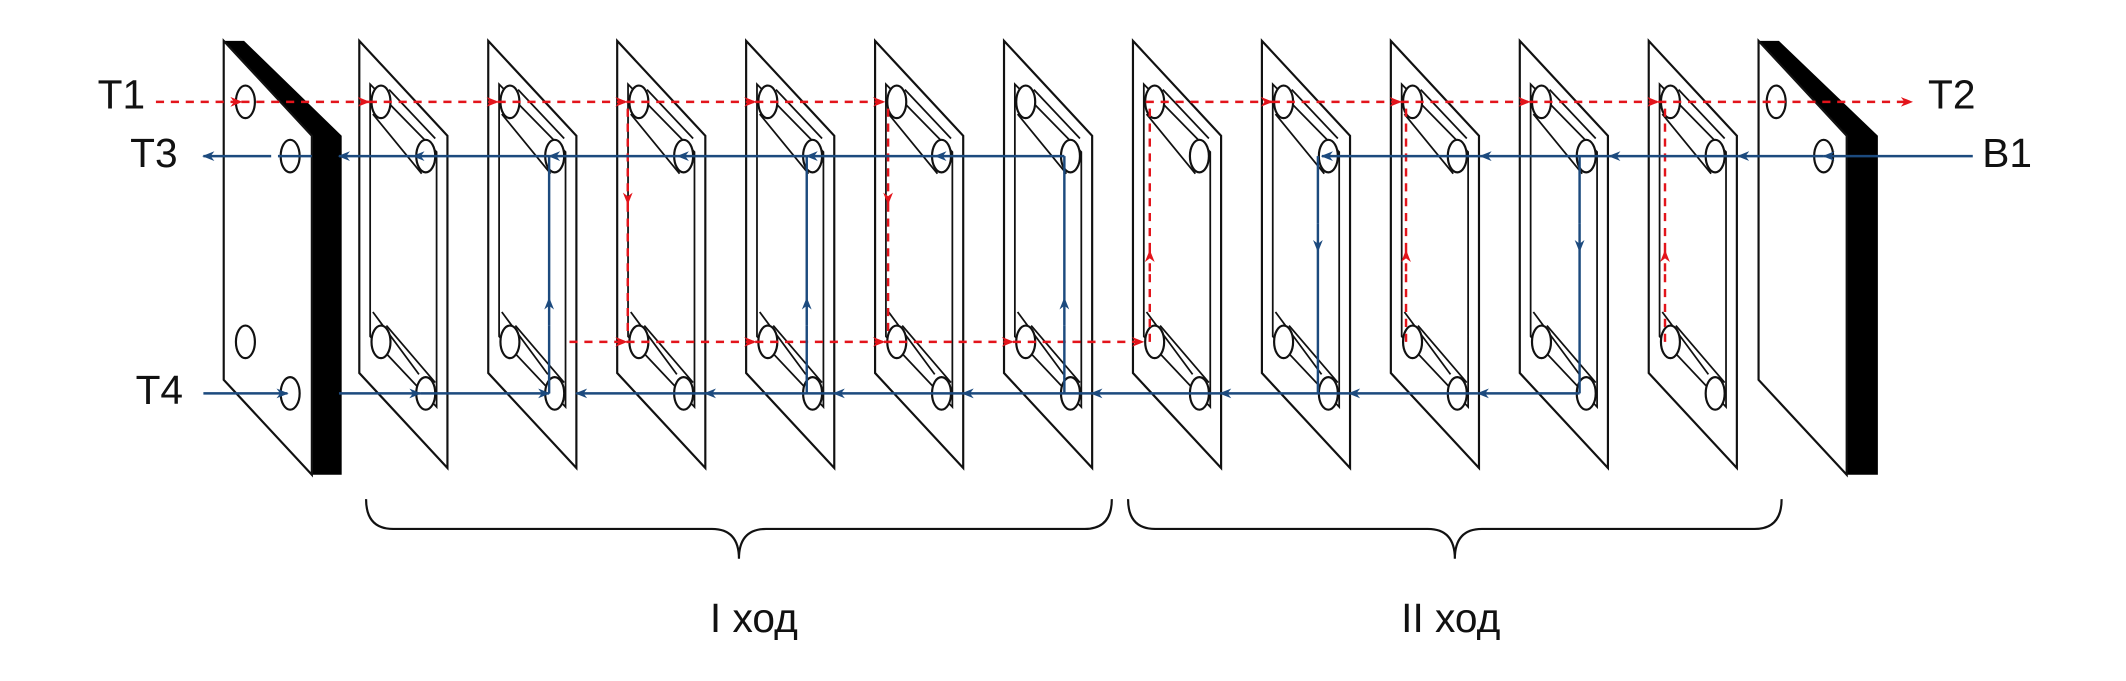 The image size is (2126, 681). I want to click on pass-label: II ход, so click(1450, 618).